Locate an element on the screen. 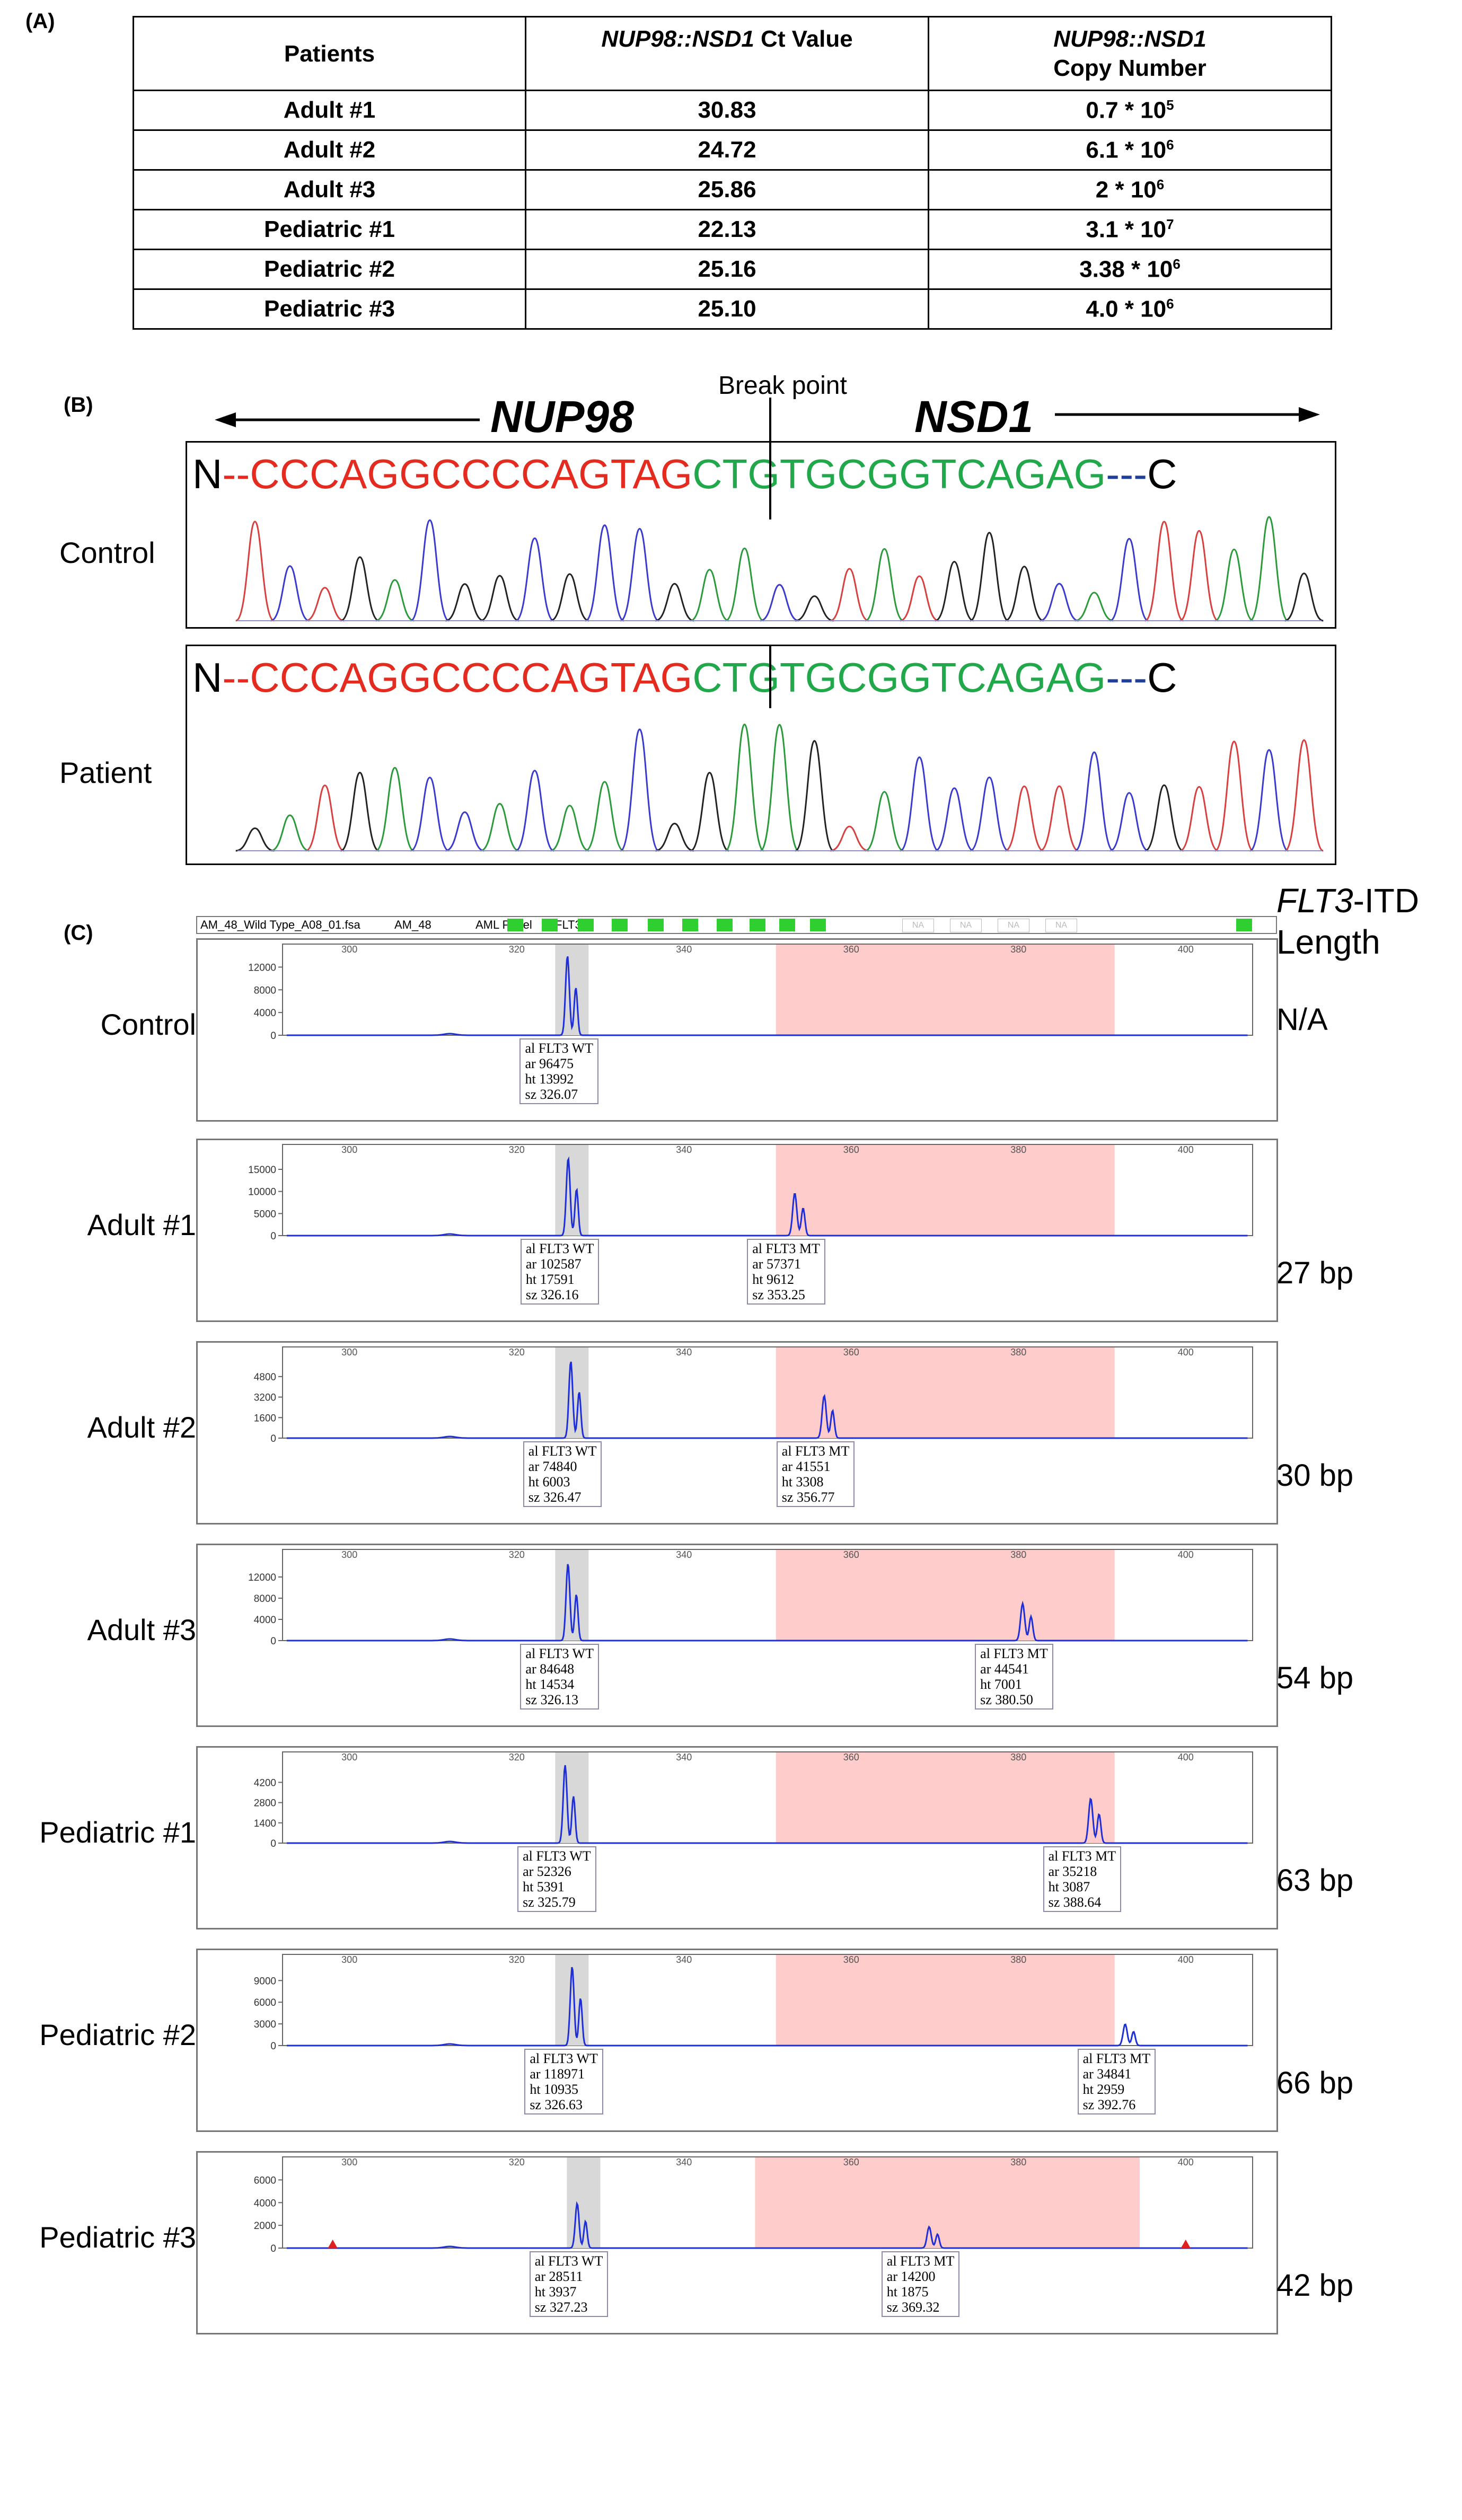  flt3-itd-text: -ITD is located at coordinates (1386, 901).